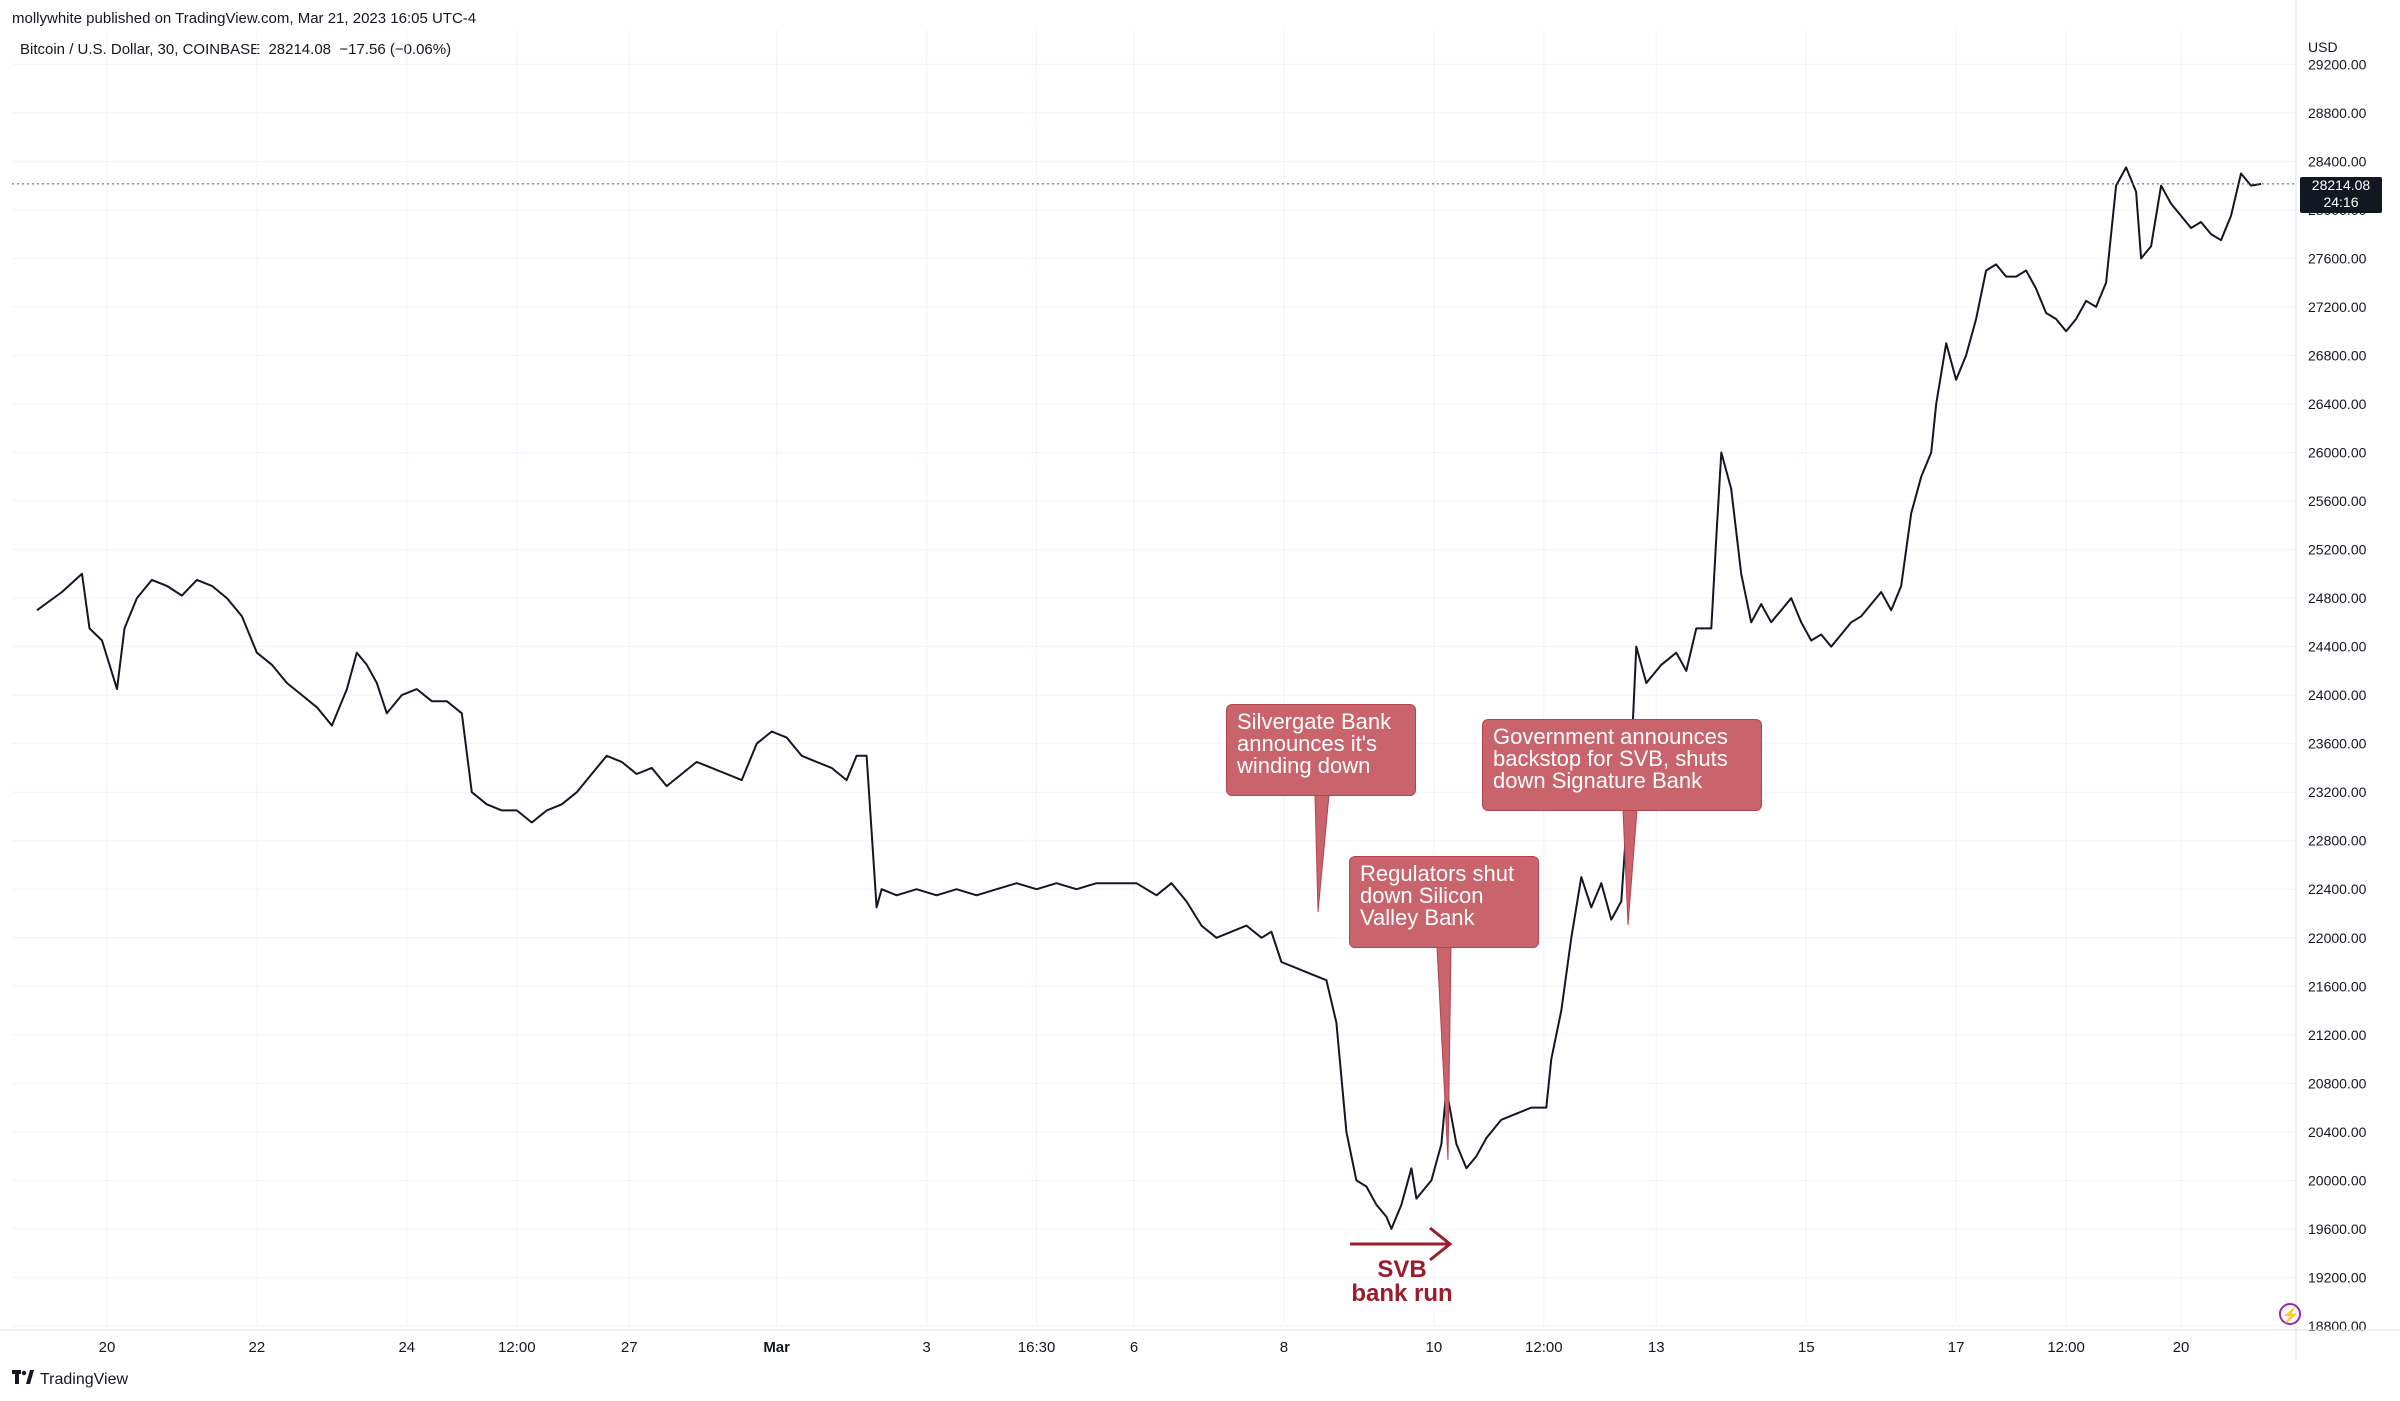 The height and width of the screenshot is (1401, 2400). Describe the element at coordinates (1304, 765) in the screenshot. I see `annotation-line: winding down` at that location.